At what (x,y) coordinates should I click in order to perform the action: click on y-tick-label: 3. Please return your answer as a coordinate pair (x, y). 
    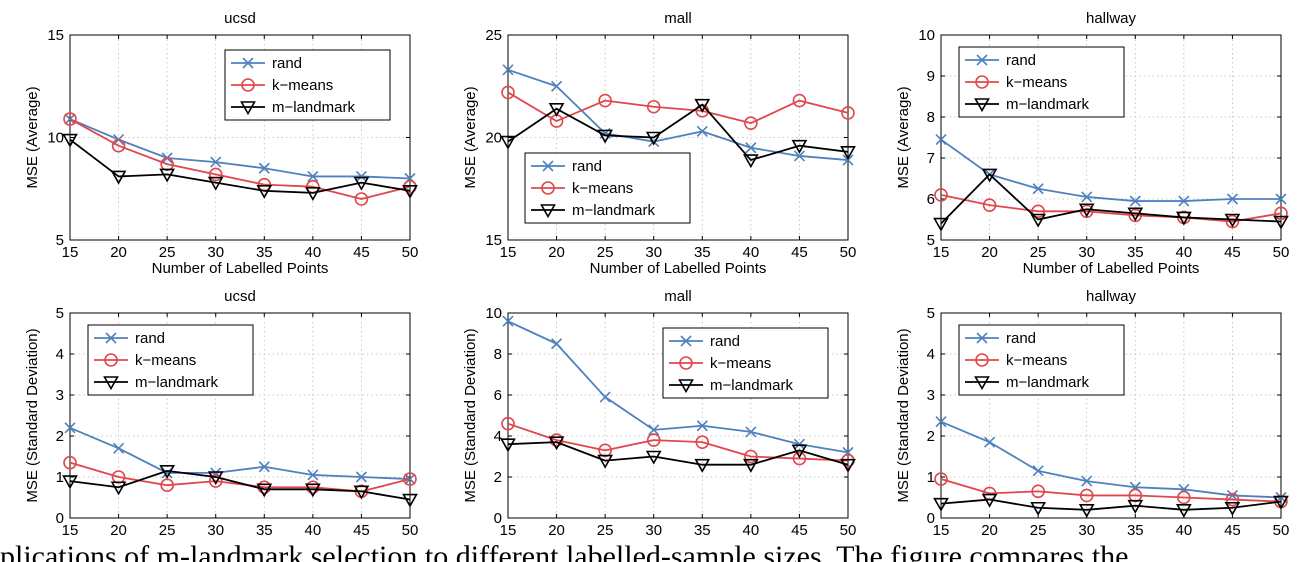
    Looking at the image, I should click on (931, 395).